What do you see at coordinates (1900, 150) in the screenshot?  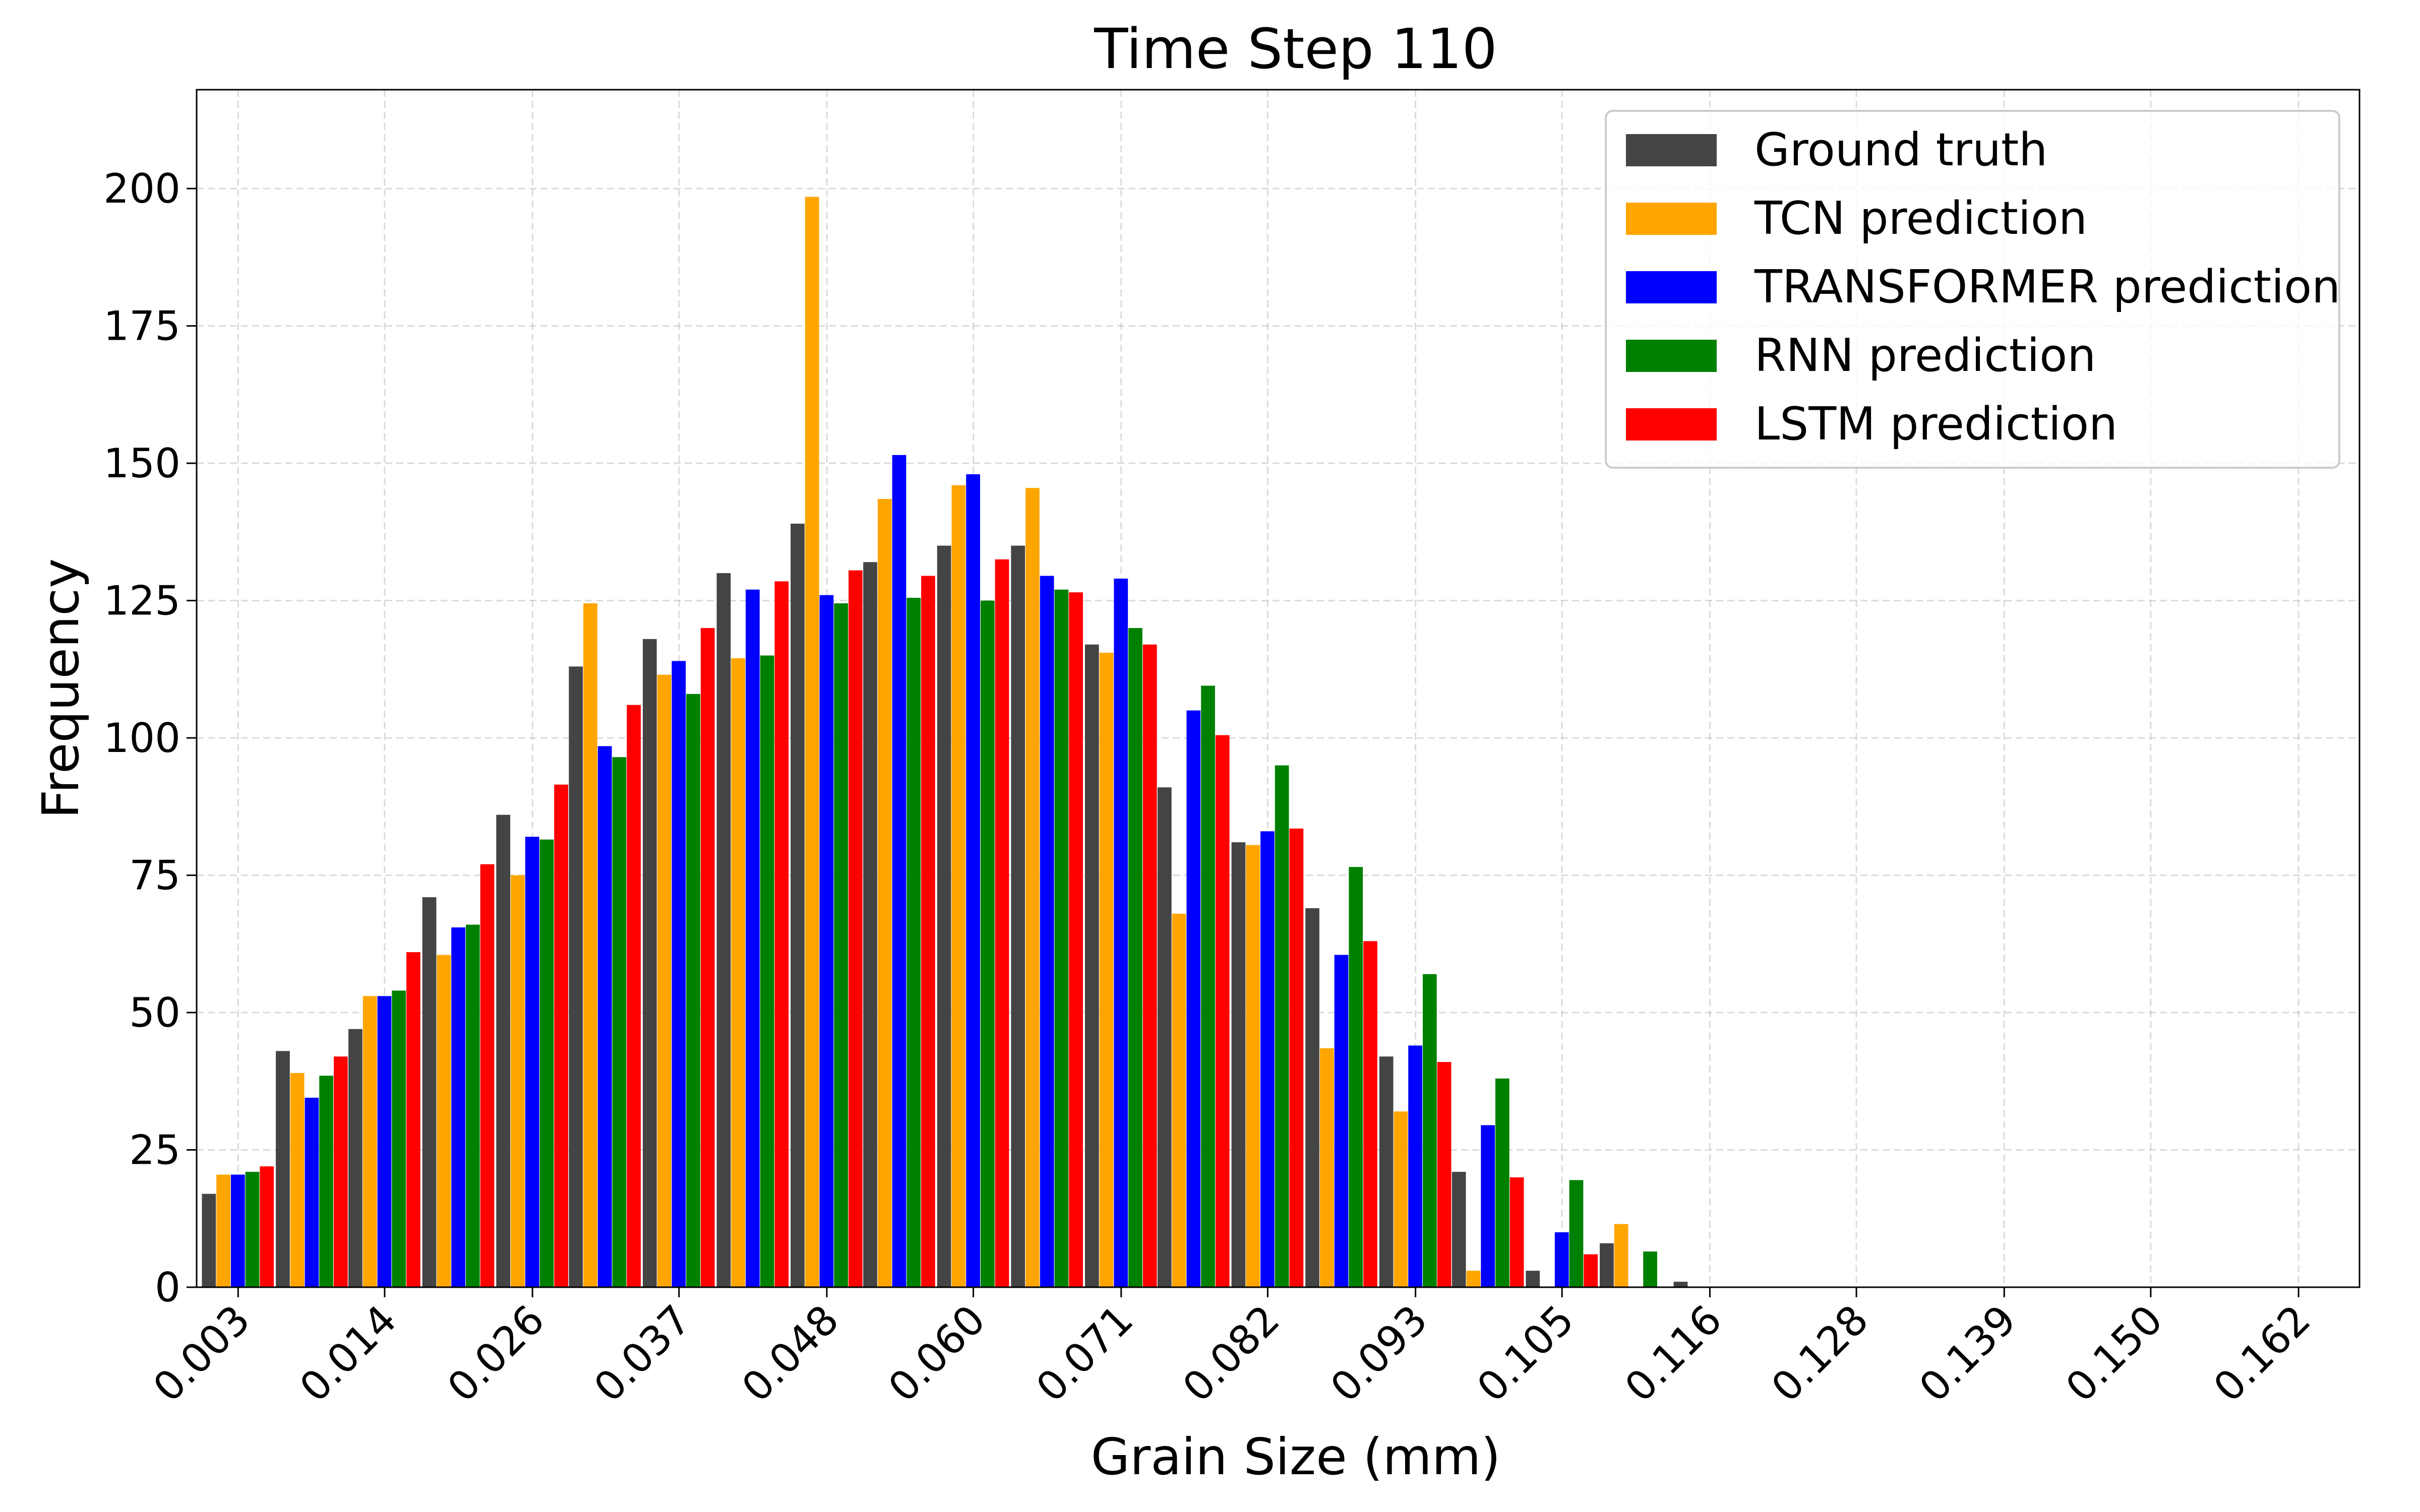 I see `legend-label: Ground truth` at bounding box center [1900, 150].